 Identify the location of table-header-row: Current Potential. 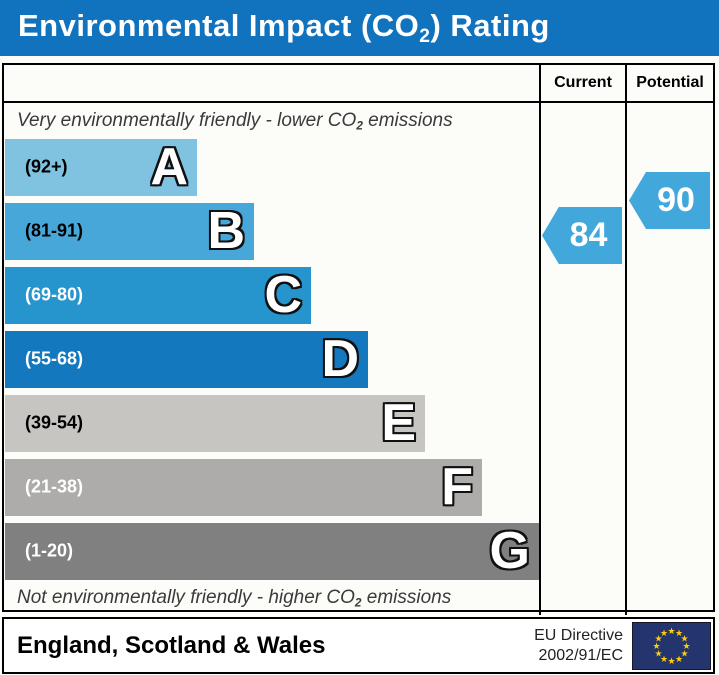
(358, 84).